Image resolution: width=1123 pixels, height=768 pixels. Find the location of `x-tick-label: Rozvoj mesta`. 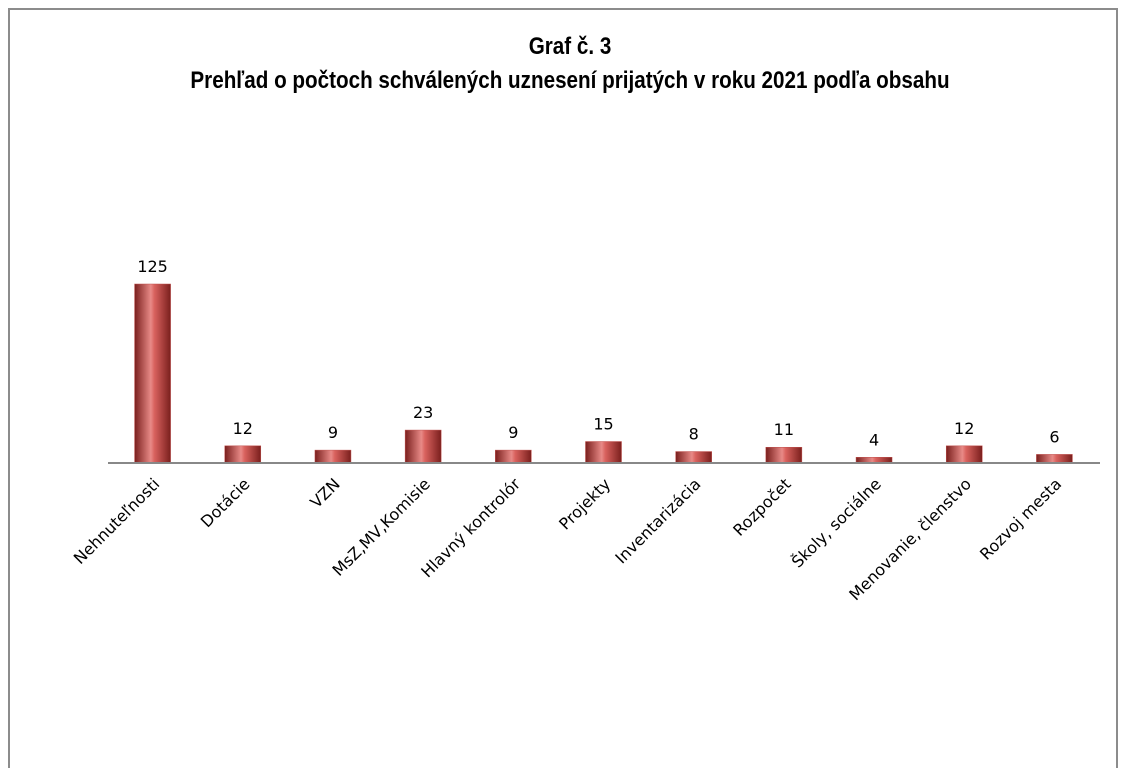

x-tick-label: Rozvoj mesta is located at coordinates (1020, 518).